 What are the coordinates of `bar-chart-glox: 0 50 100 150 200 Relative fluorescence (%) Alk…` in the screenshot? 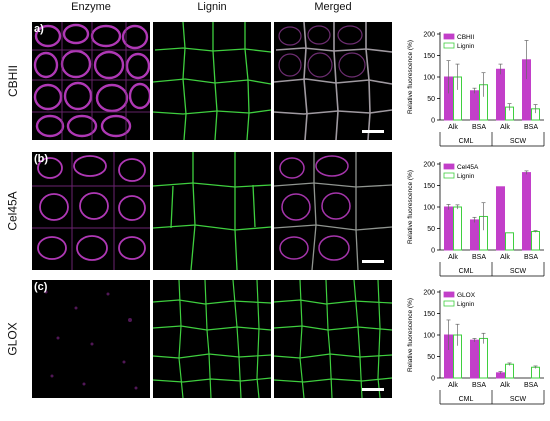 It's located at (473, 348).